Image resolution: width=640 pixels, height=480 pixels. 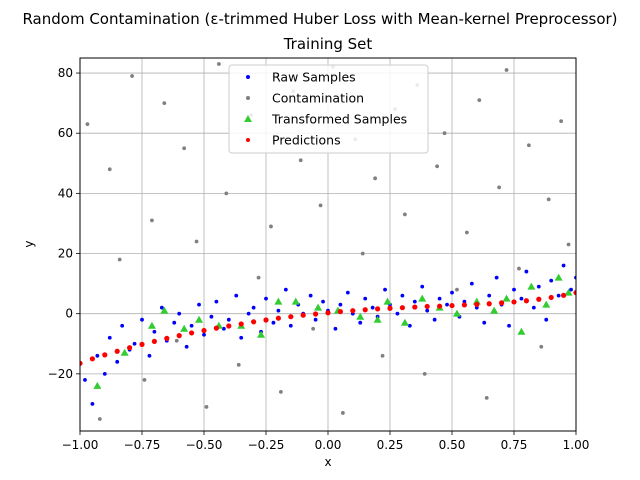 I want to click on x-tick-label: 1.00, so click(x=576, y=445).